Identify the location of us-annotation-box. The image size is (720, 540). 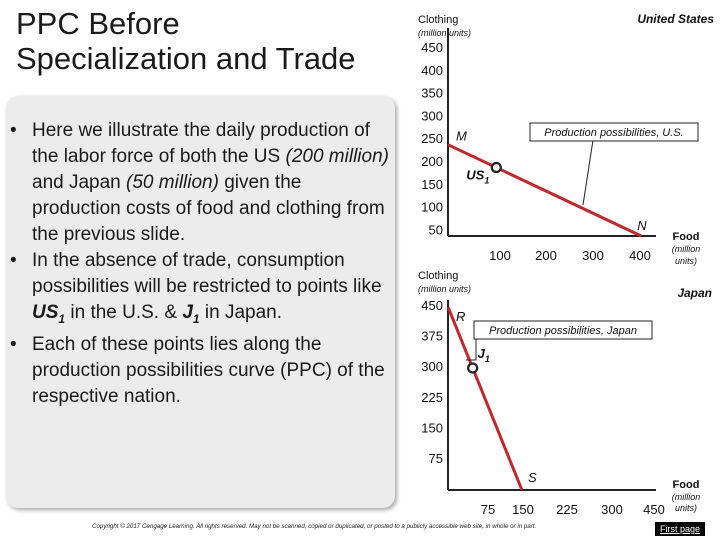
(614, 132).